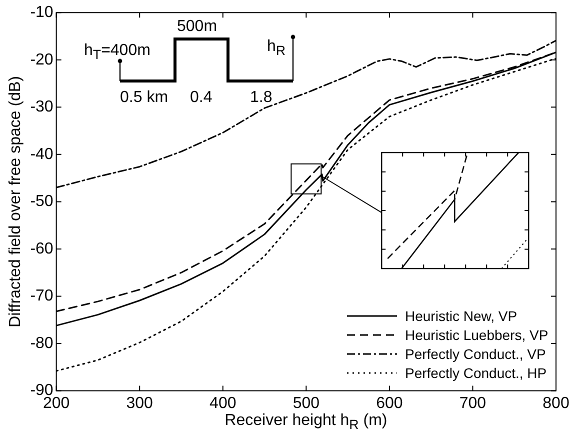  Describe the element at coordinates (56, 403) in the screenshot. I see `x-tick-label: 200` at that location.